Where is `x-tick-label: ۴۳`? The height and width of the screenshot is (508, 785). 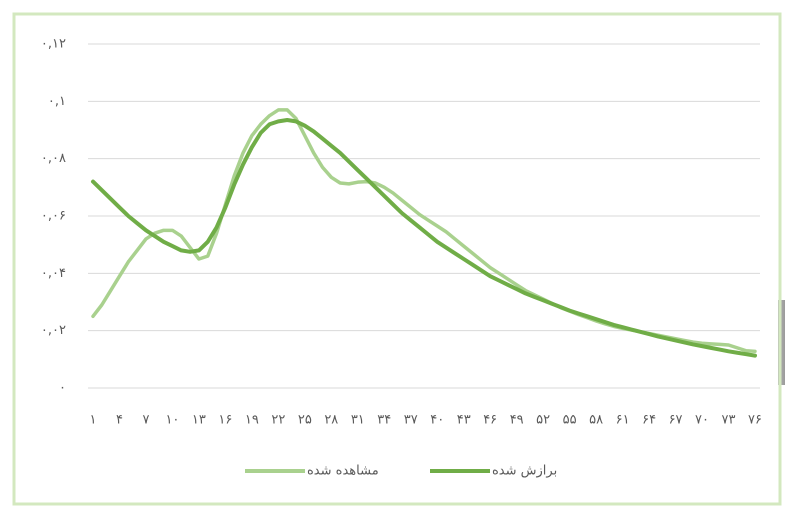
x-tick-label: ۴۳ is located at coordinates (464, 420).